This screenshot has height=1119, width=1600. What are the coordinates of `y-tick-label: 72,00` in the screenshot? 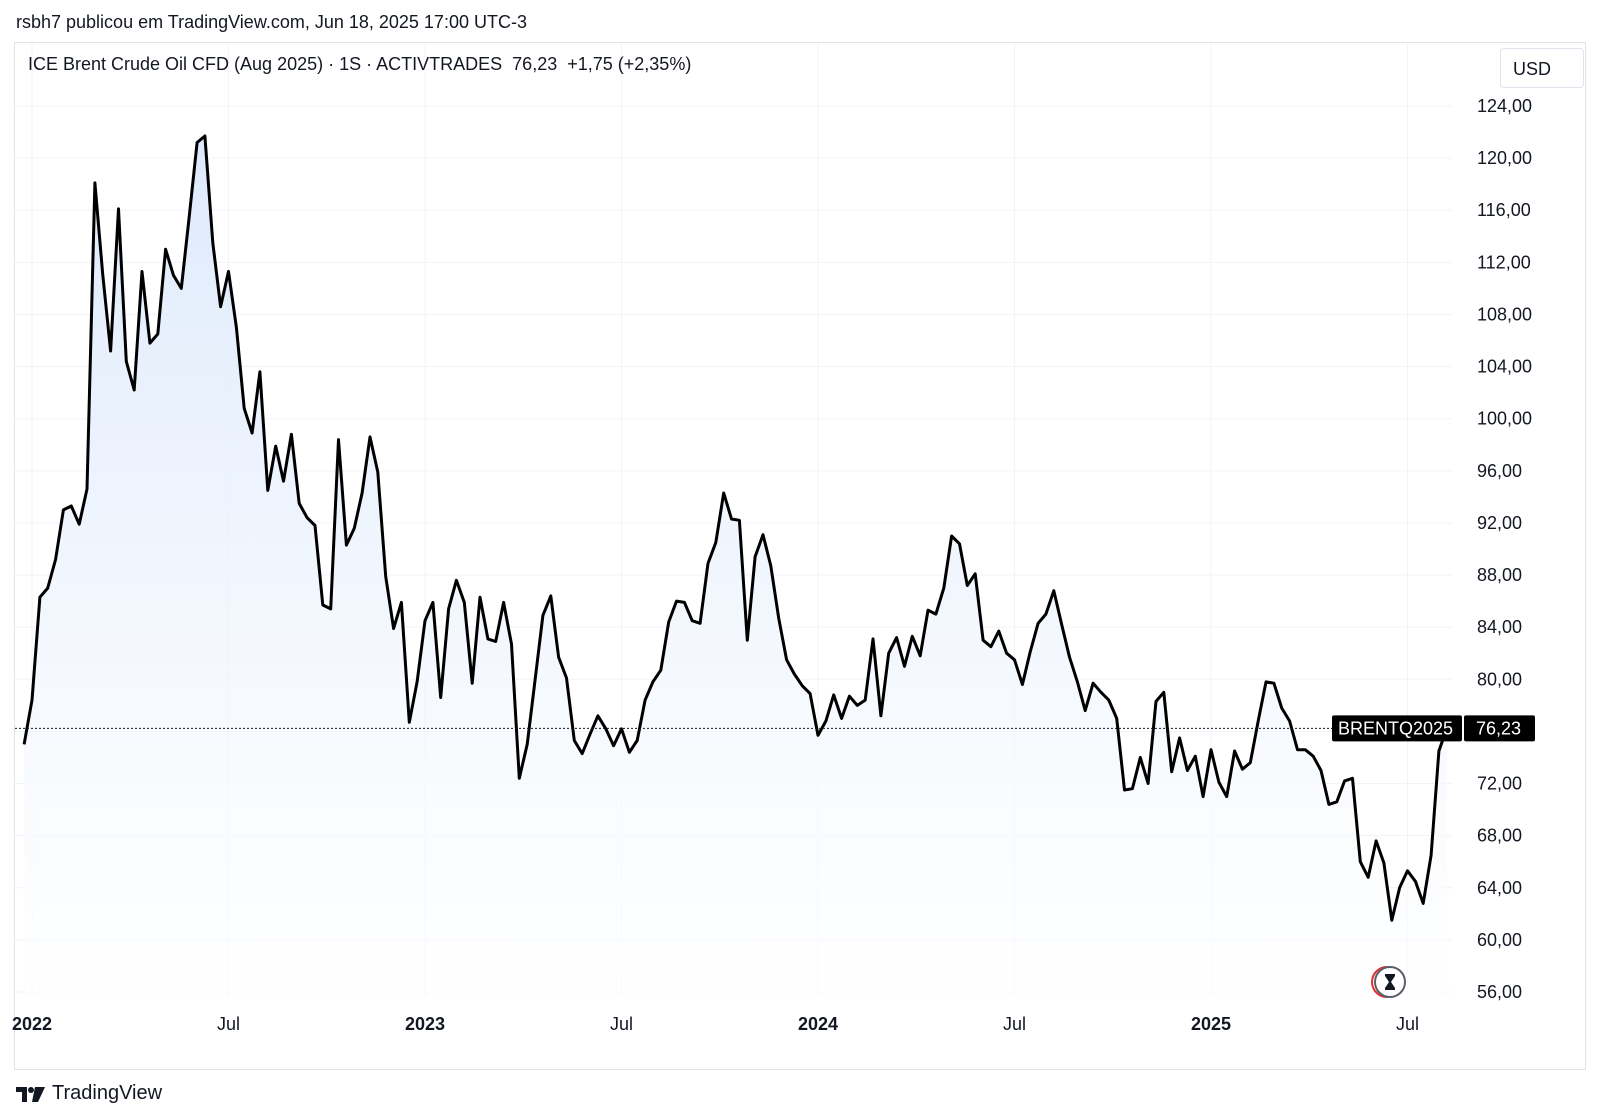 It's located at (1499, 784).